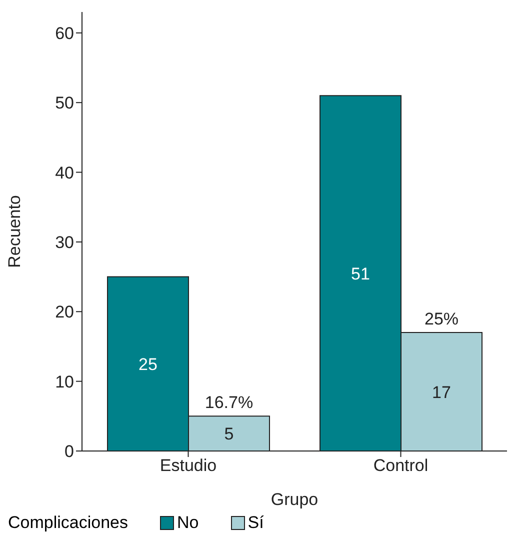 This screenshot has width=515, height=541. I want to click on x-axis-title: Grupo, so click(294, 499).